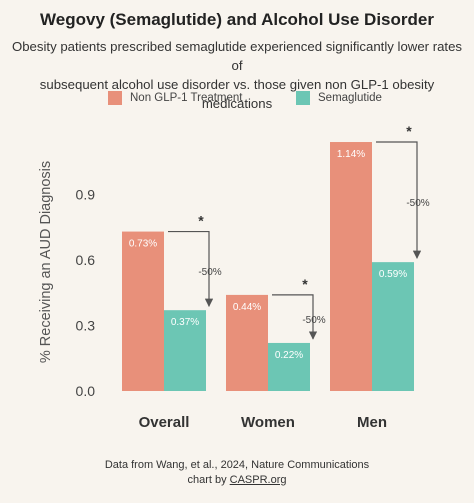 Image resolution: width=474 pixels, height=503 pixels. What do you see at coordinates (143, 244) in the screenshot?
I see `data-label-overall-non-glp1: 0.73%` at bounding box center [143, 244].